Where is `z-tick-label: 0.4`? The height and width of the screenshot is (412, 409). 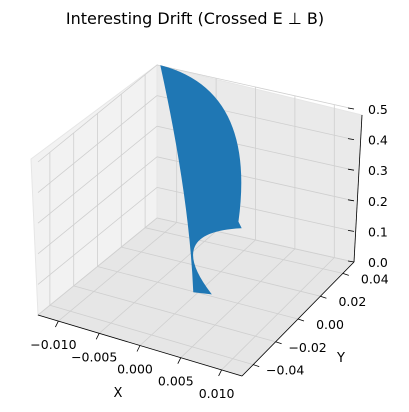 z-tick-label: 0.4 is located at coordinates (378, 140).